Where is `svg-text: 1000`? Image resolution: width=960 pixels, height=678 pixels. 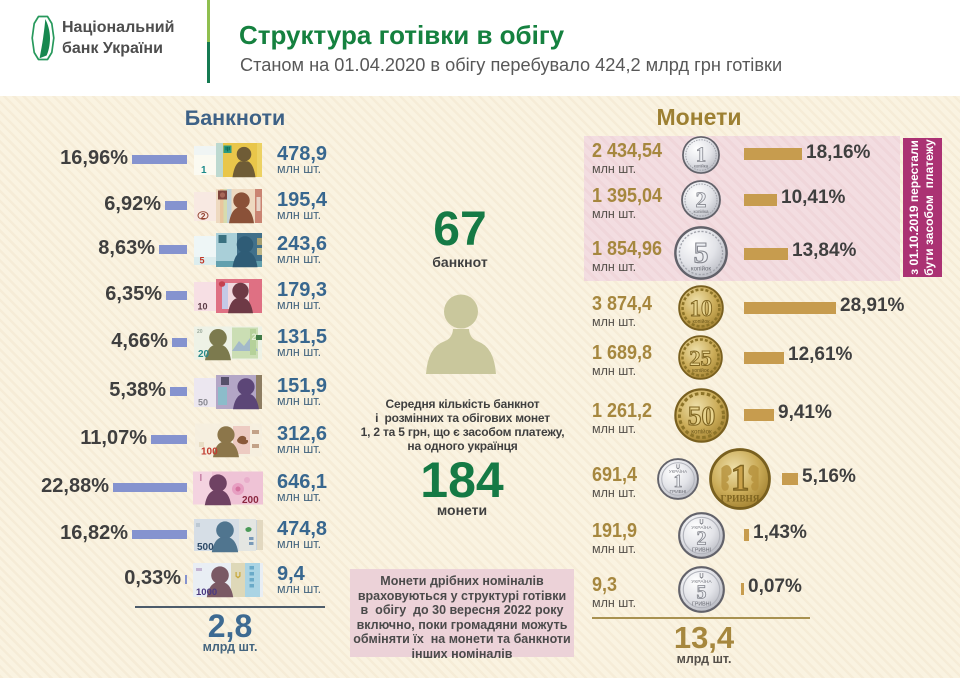 svg-text: 1000 is located at coordinates (206, 592).